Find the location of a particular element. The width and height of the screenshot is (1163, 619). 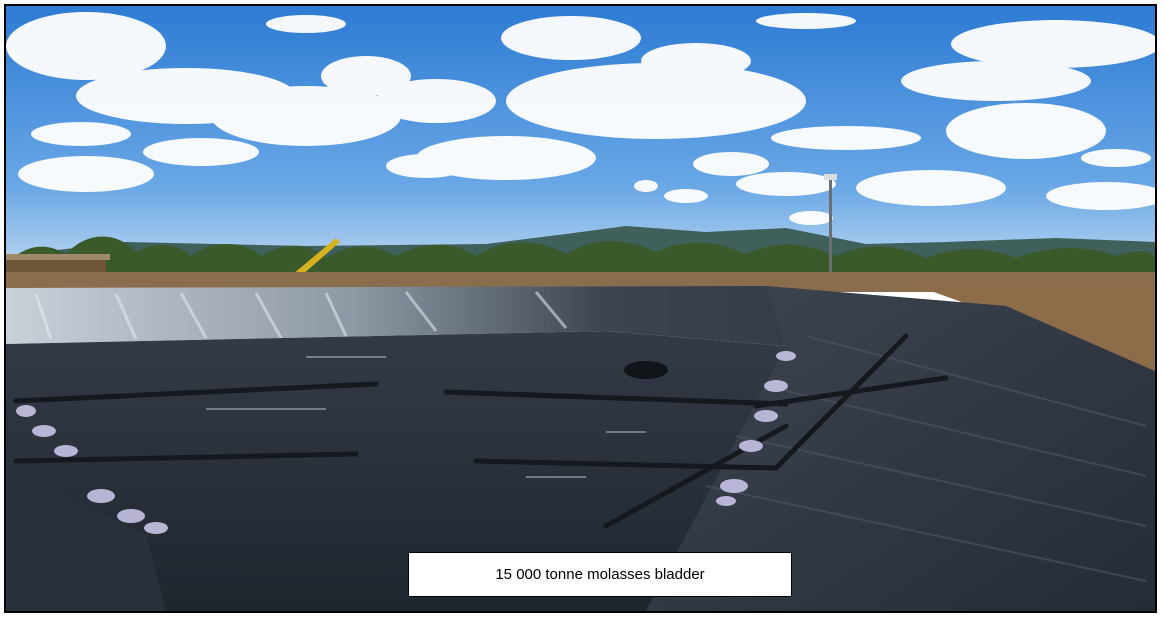

ground is located at coordinates (580, 282).